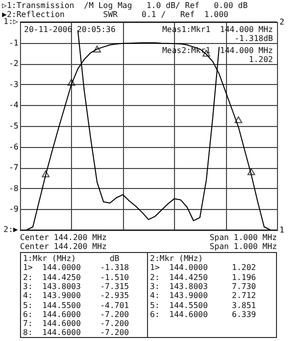 Image resolution: width=290 pixels, height=341 pixels. What do you see at coordinates (76, 267) in the screenshot?
I see `text: 1> 144.0000 -1.318` at bounding box center [76, 267].